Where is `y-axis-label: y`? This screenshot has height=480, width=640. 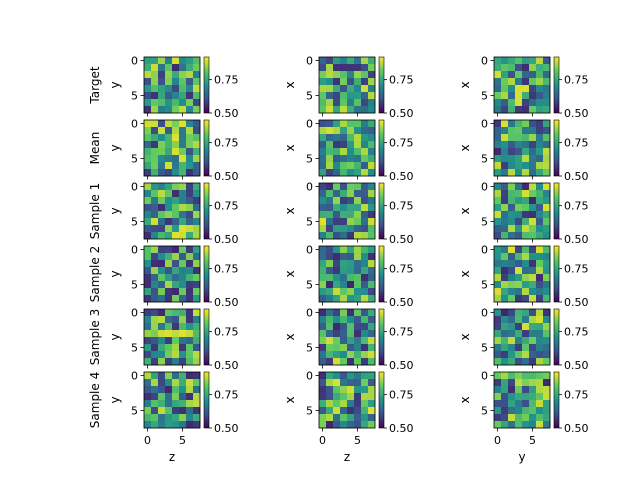 y-axis-label: y is located at coordinates (115, 147).